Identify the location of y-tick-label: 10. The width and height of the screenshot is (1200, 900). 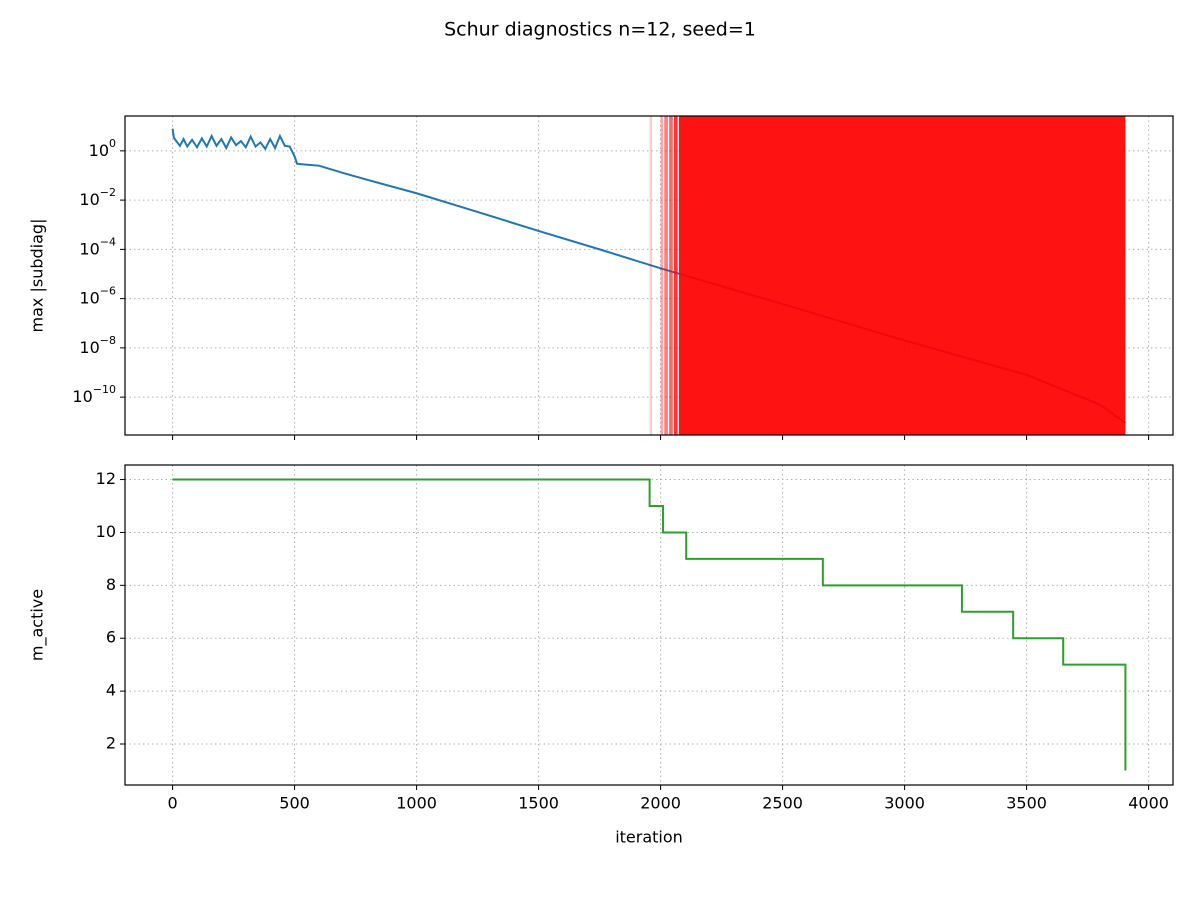
(106, 531).